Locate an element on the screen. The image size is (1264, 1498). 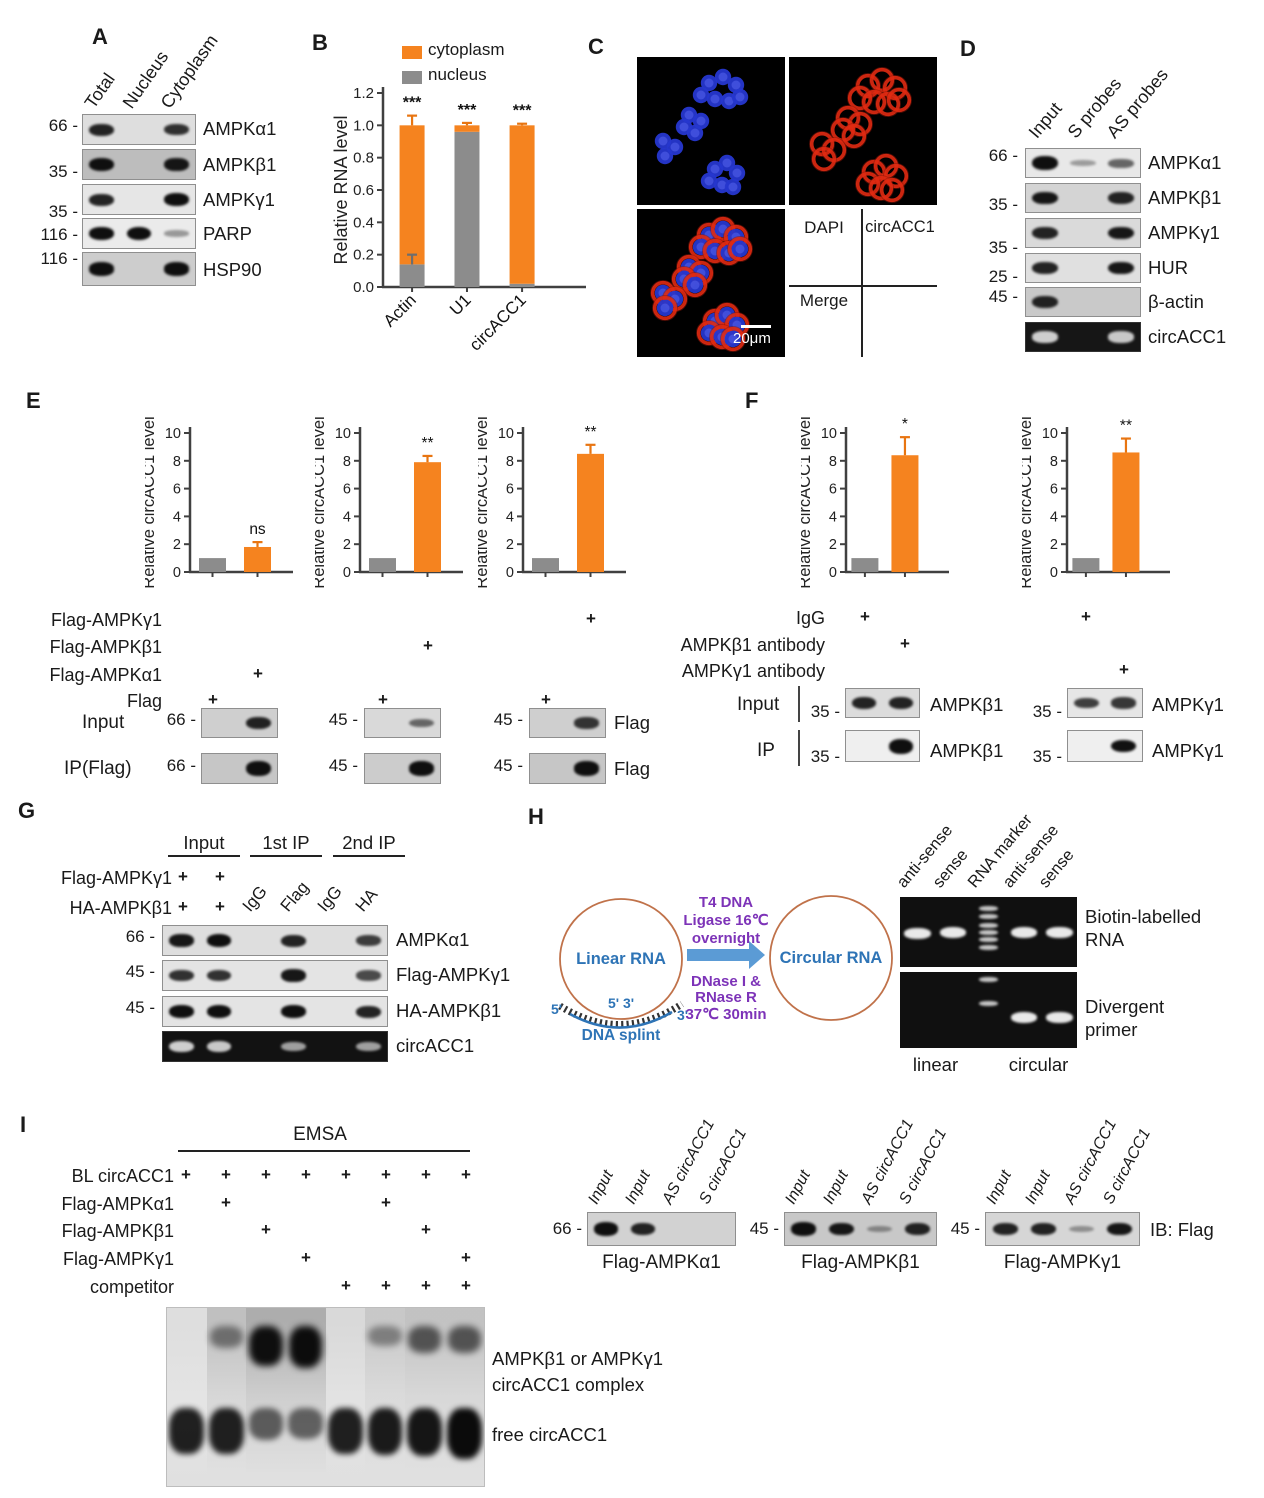
underline is located at coordinates (204, 856).